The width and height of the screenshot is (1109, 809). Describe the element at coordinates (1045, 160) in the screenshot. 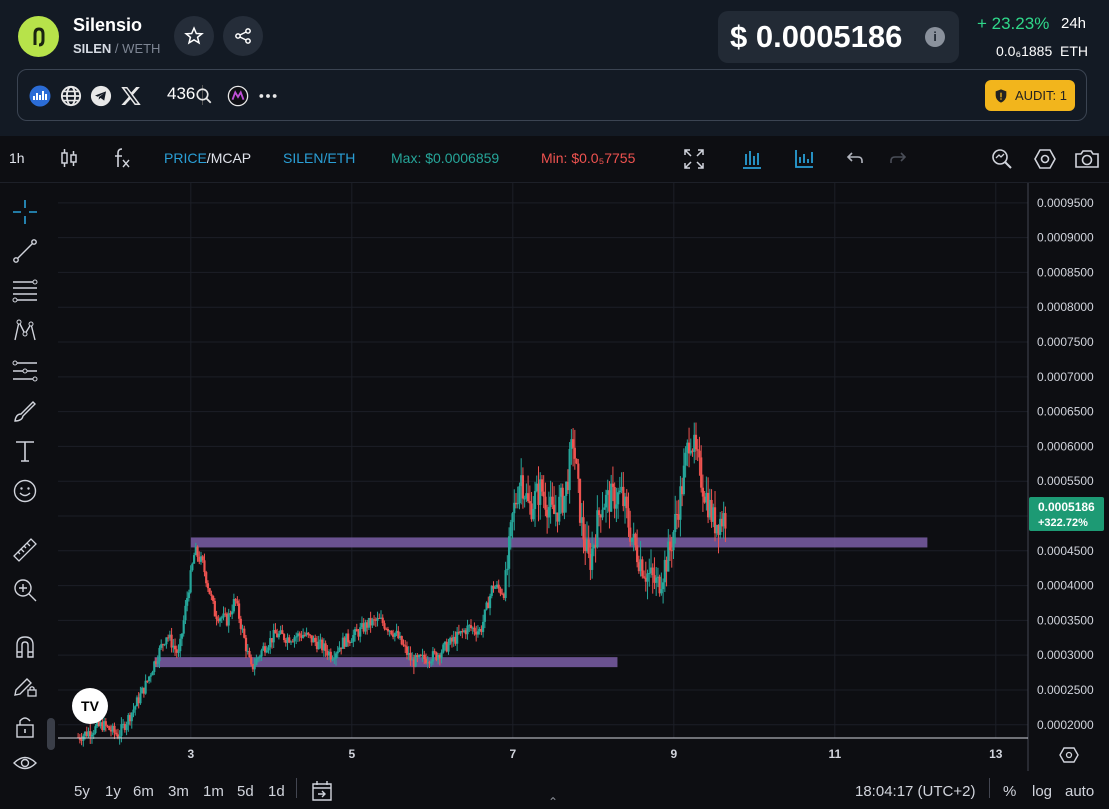

I see `settings-button` at that location.